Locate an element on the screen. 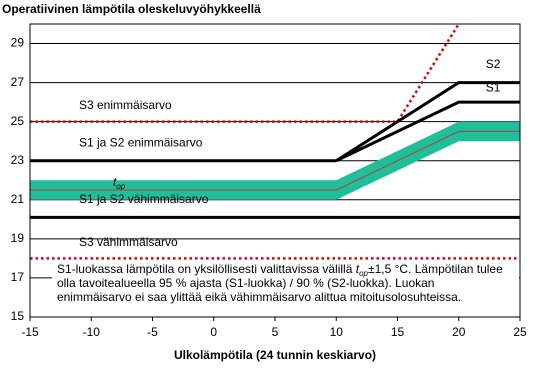 The image size is (536, 370). series-label: S3 vähimmäisarvo is located at coordinates (128, 242).